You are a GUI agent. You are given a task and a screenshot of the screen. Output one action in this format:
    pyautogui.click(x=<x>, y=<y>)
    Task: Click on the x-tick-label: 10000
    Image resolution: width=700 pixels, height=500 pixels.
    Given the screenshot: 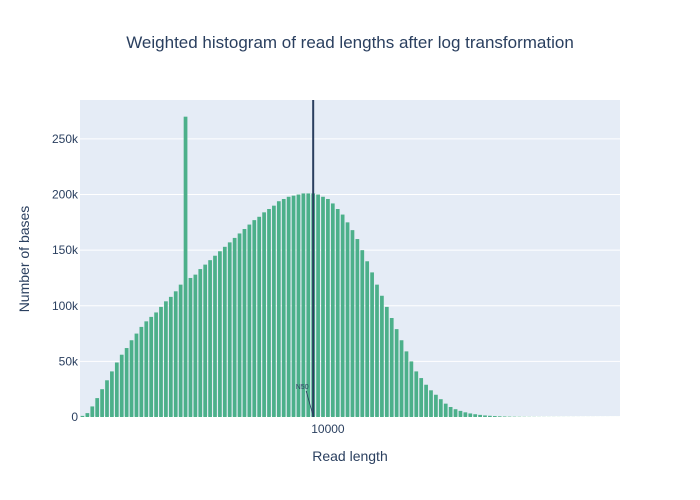 What is the action you would take?
    pyautogui.click(x=328, y=429)
    